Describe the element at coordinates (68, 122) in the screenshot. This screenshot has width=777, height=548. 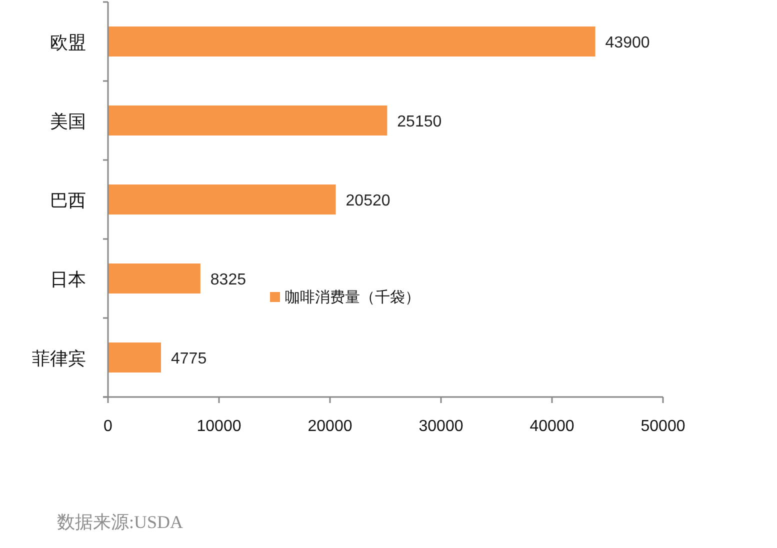
I see `y-tick-label: 美国` at that location.